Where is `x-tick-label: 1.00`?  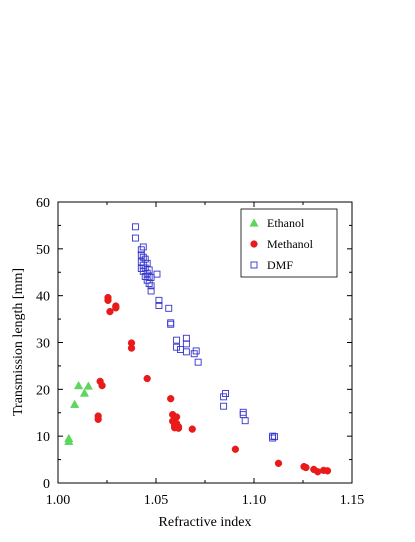
x-tick-label: 1.00 is located at coordinates (58, 500).